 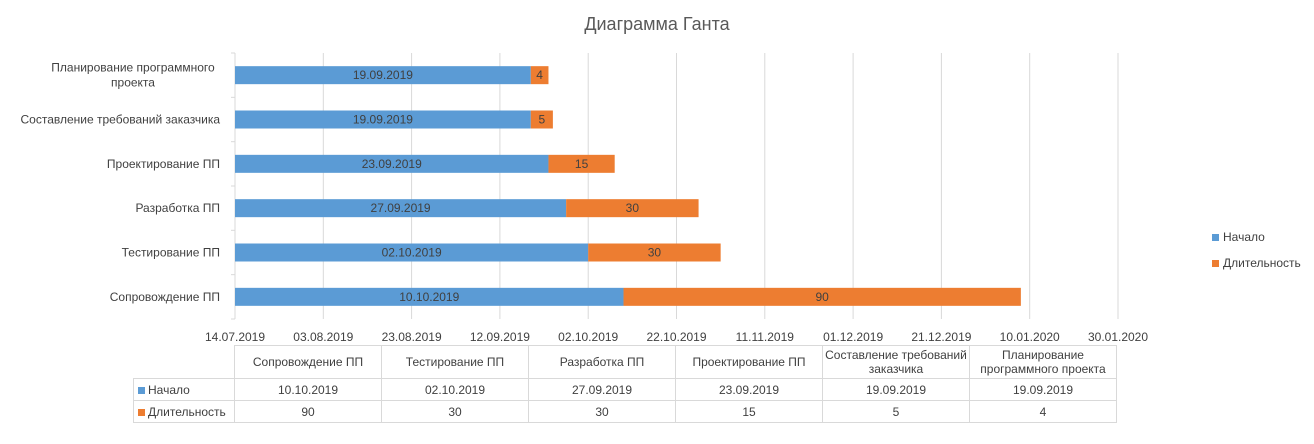 I want to click on data-label-start: 23.09.2019, so click(x=392, y=164).